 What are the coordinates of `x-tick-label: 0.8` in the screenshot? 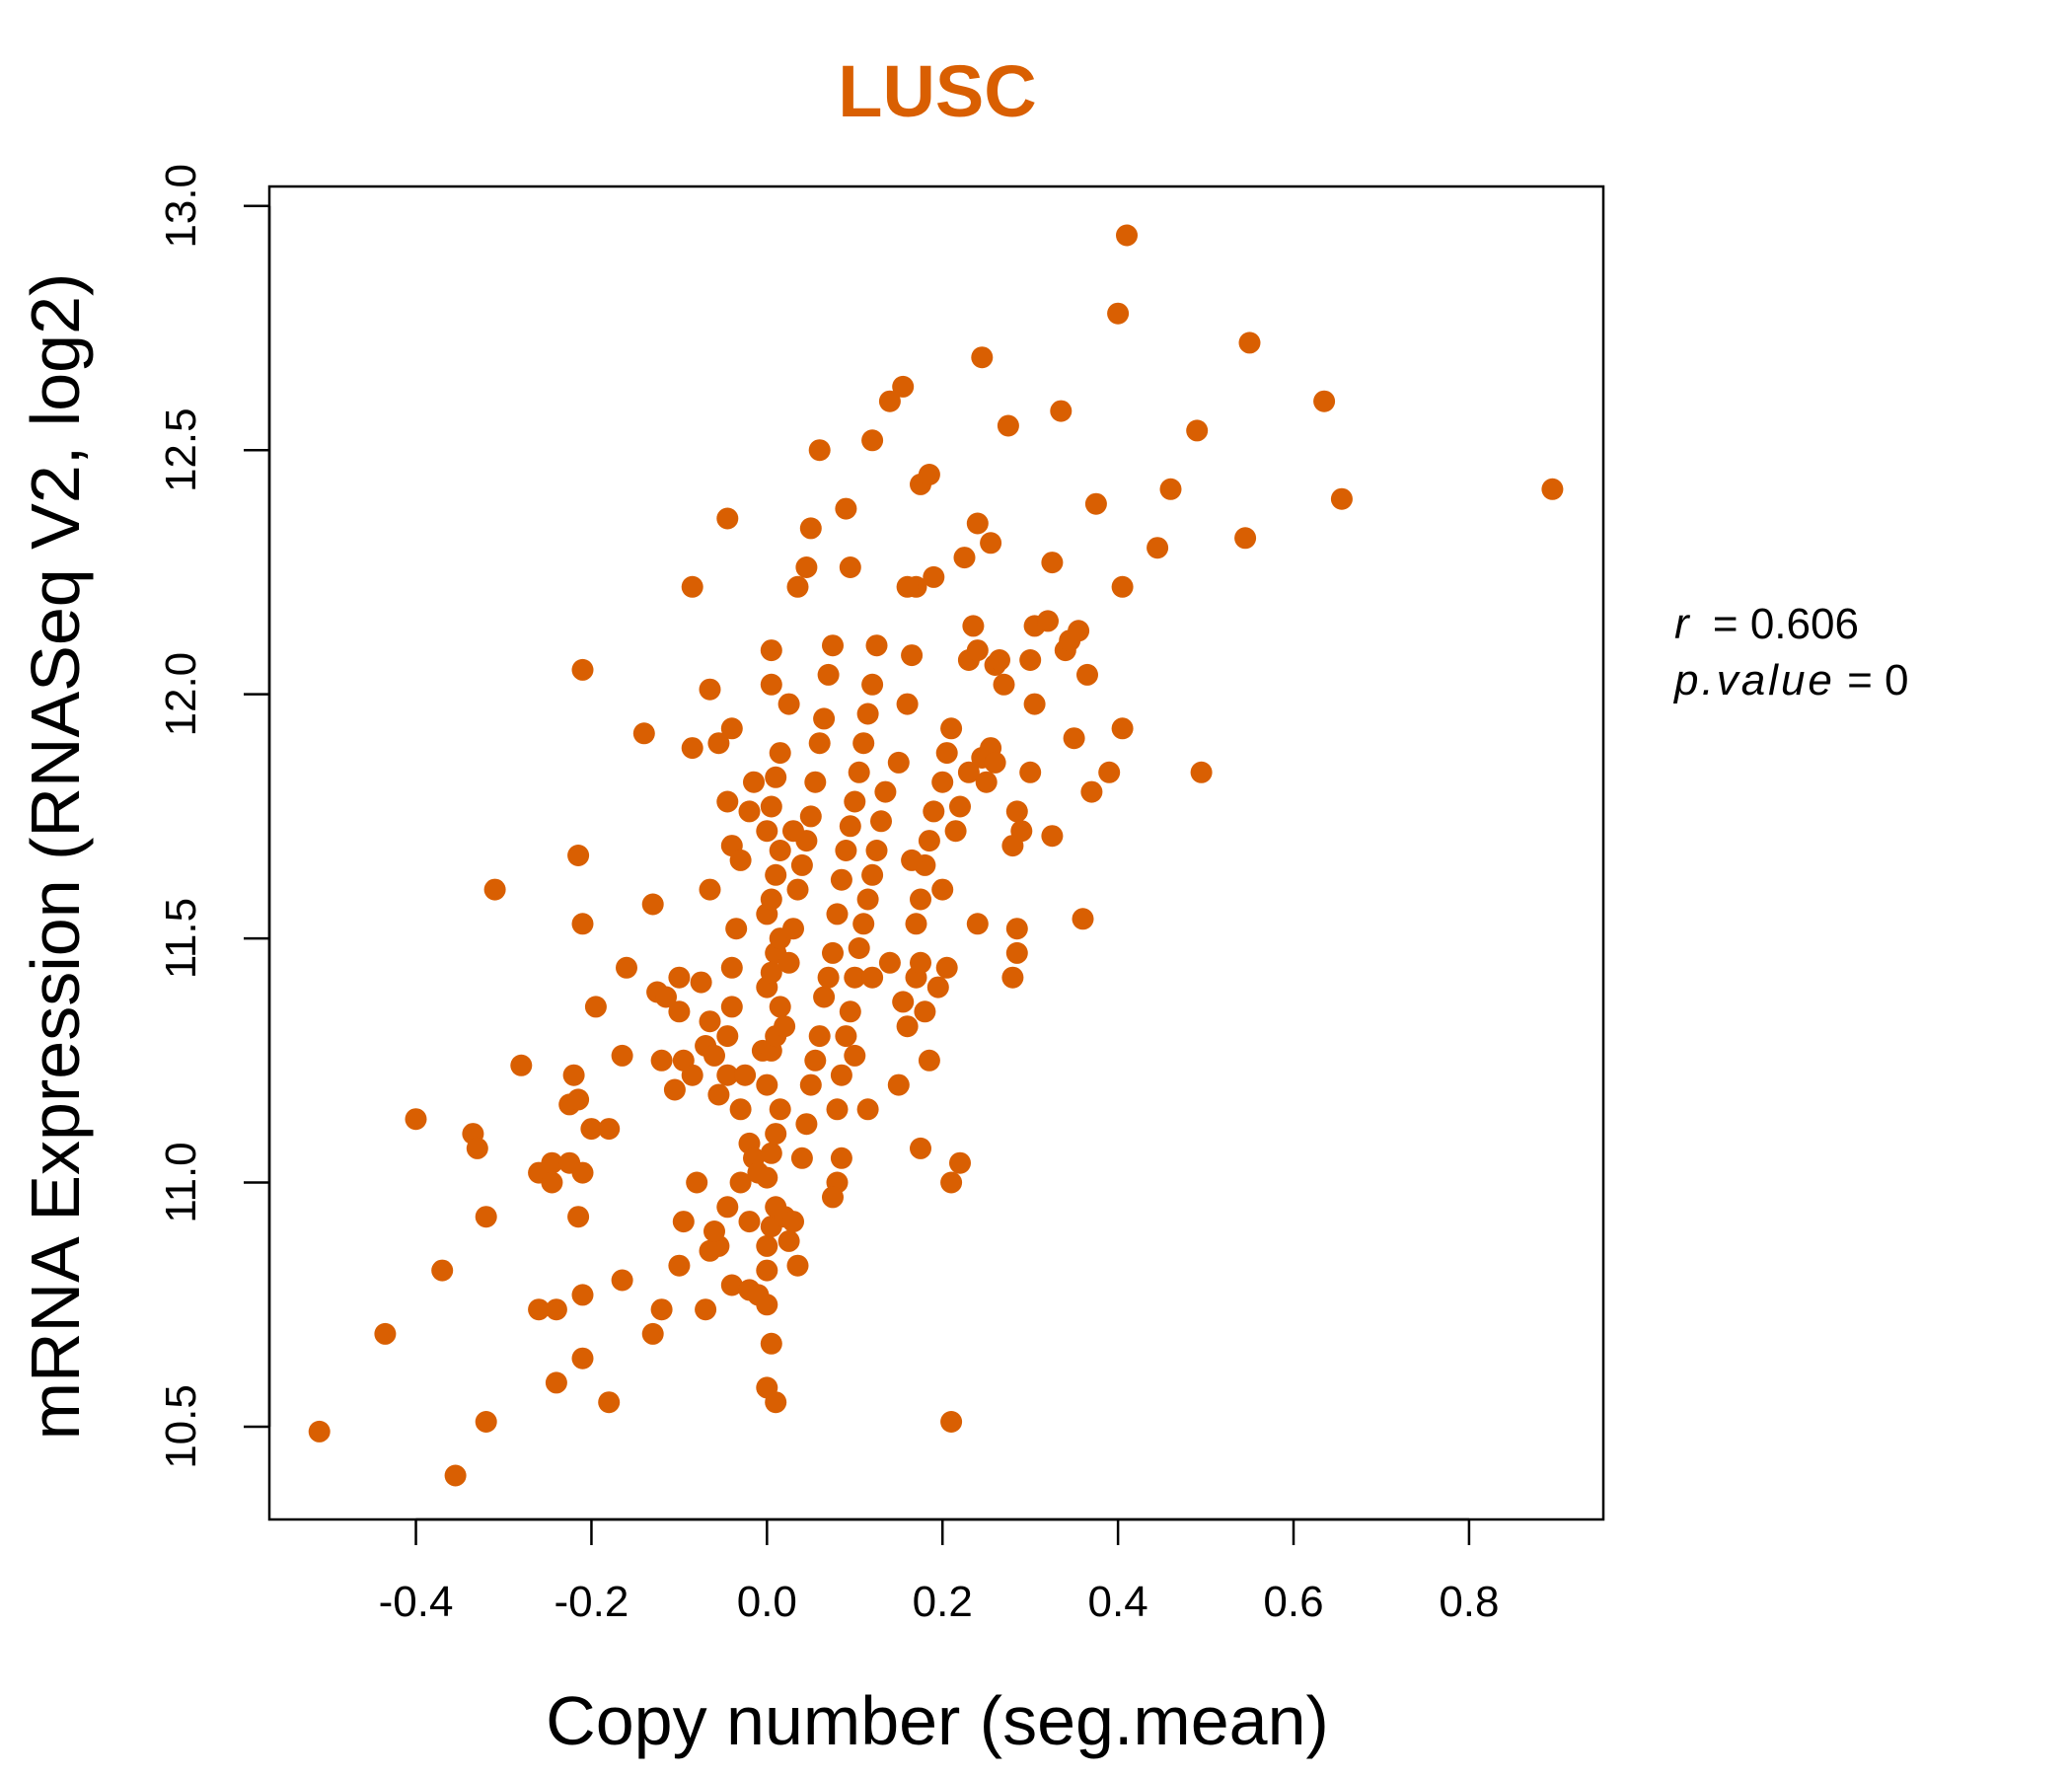 It's located at (1469, 1602).